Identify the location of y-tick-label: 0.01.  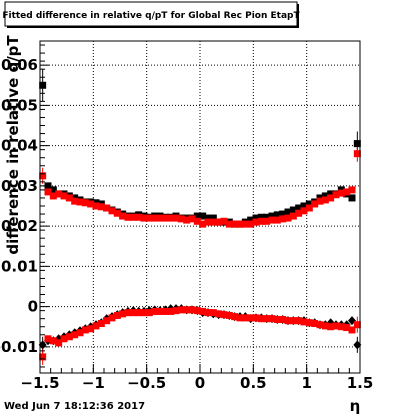
(19, 266).